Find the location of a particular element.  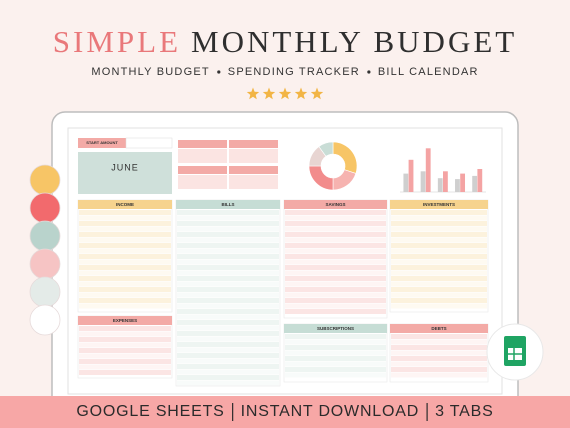

section-title: DEBTS is located at coordinates (438, 328).